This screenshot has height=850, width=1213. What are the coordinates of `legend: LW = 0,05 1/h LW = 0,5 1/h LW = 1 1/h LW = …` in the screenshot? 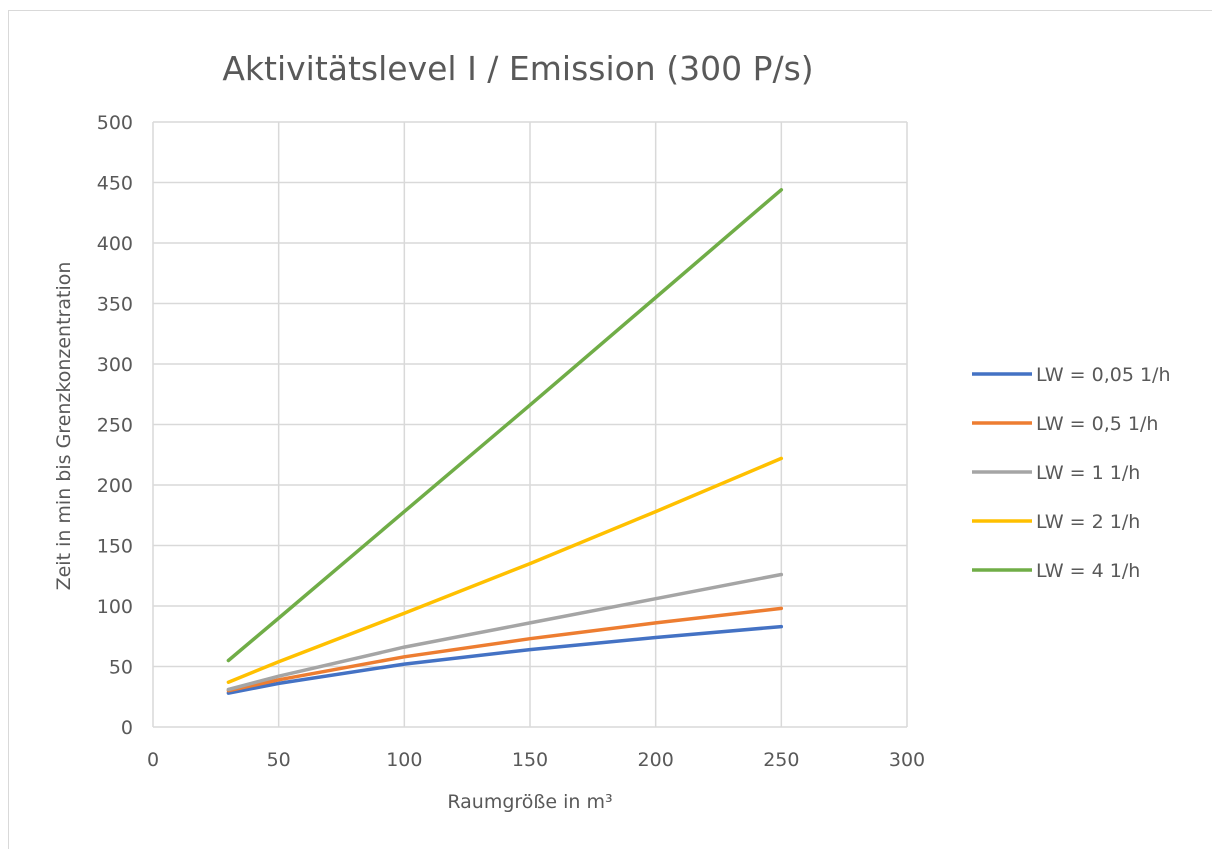 It's located at (1071, 473).